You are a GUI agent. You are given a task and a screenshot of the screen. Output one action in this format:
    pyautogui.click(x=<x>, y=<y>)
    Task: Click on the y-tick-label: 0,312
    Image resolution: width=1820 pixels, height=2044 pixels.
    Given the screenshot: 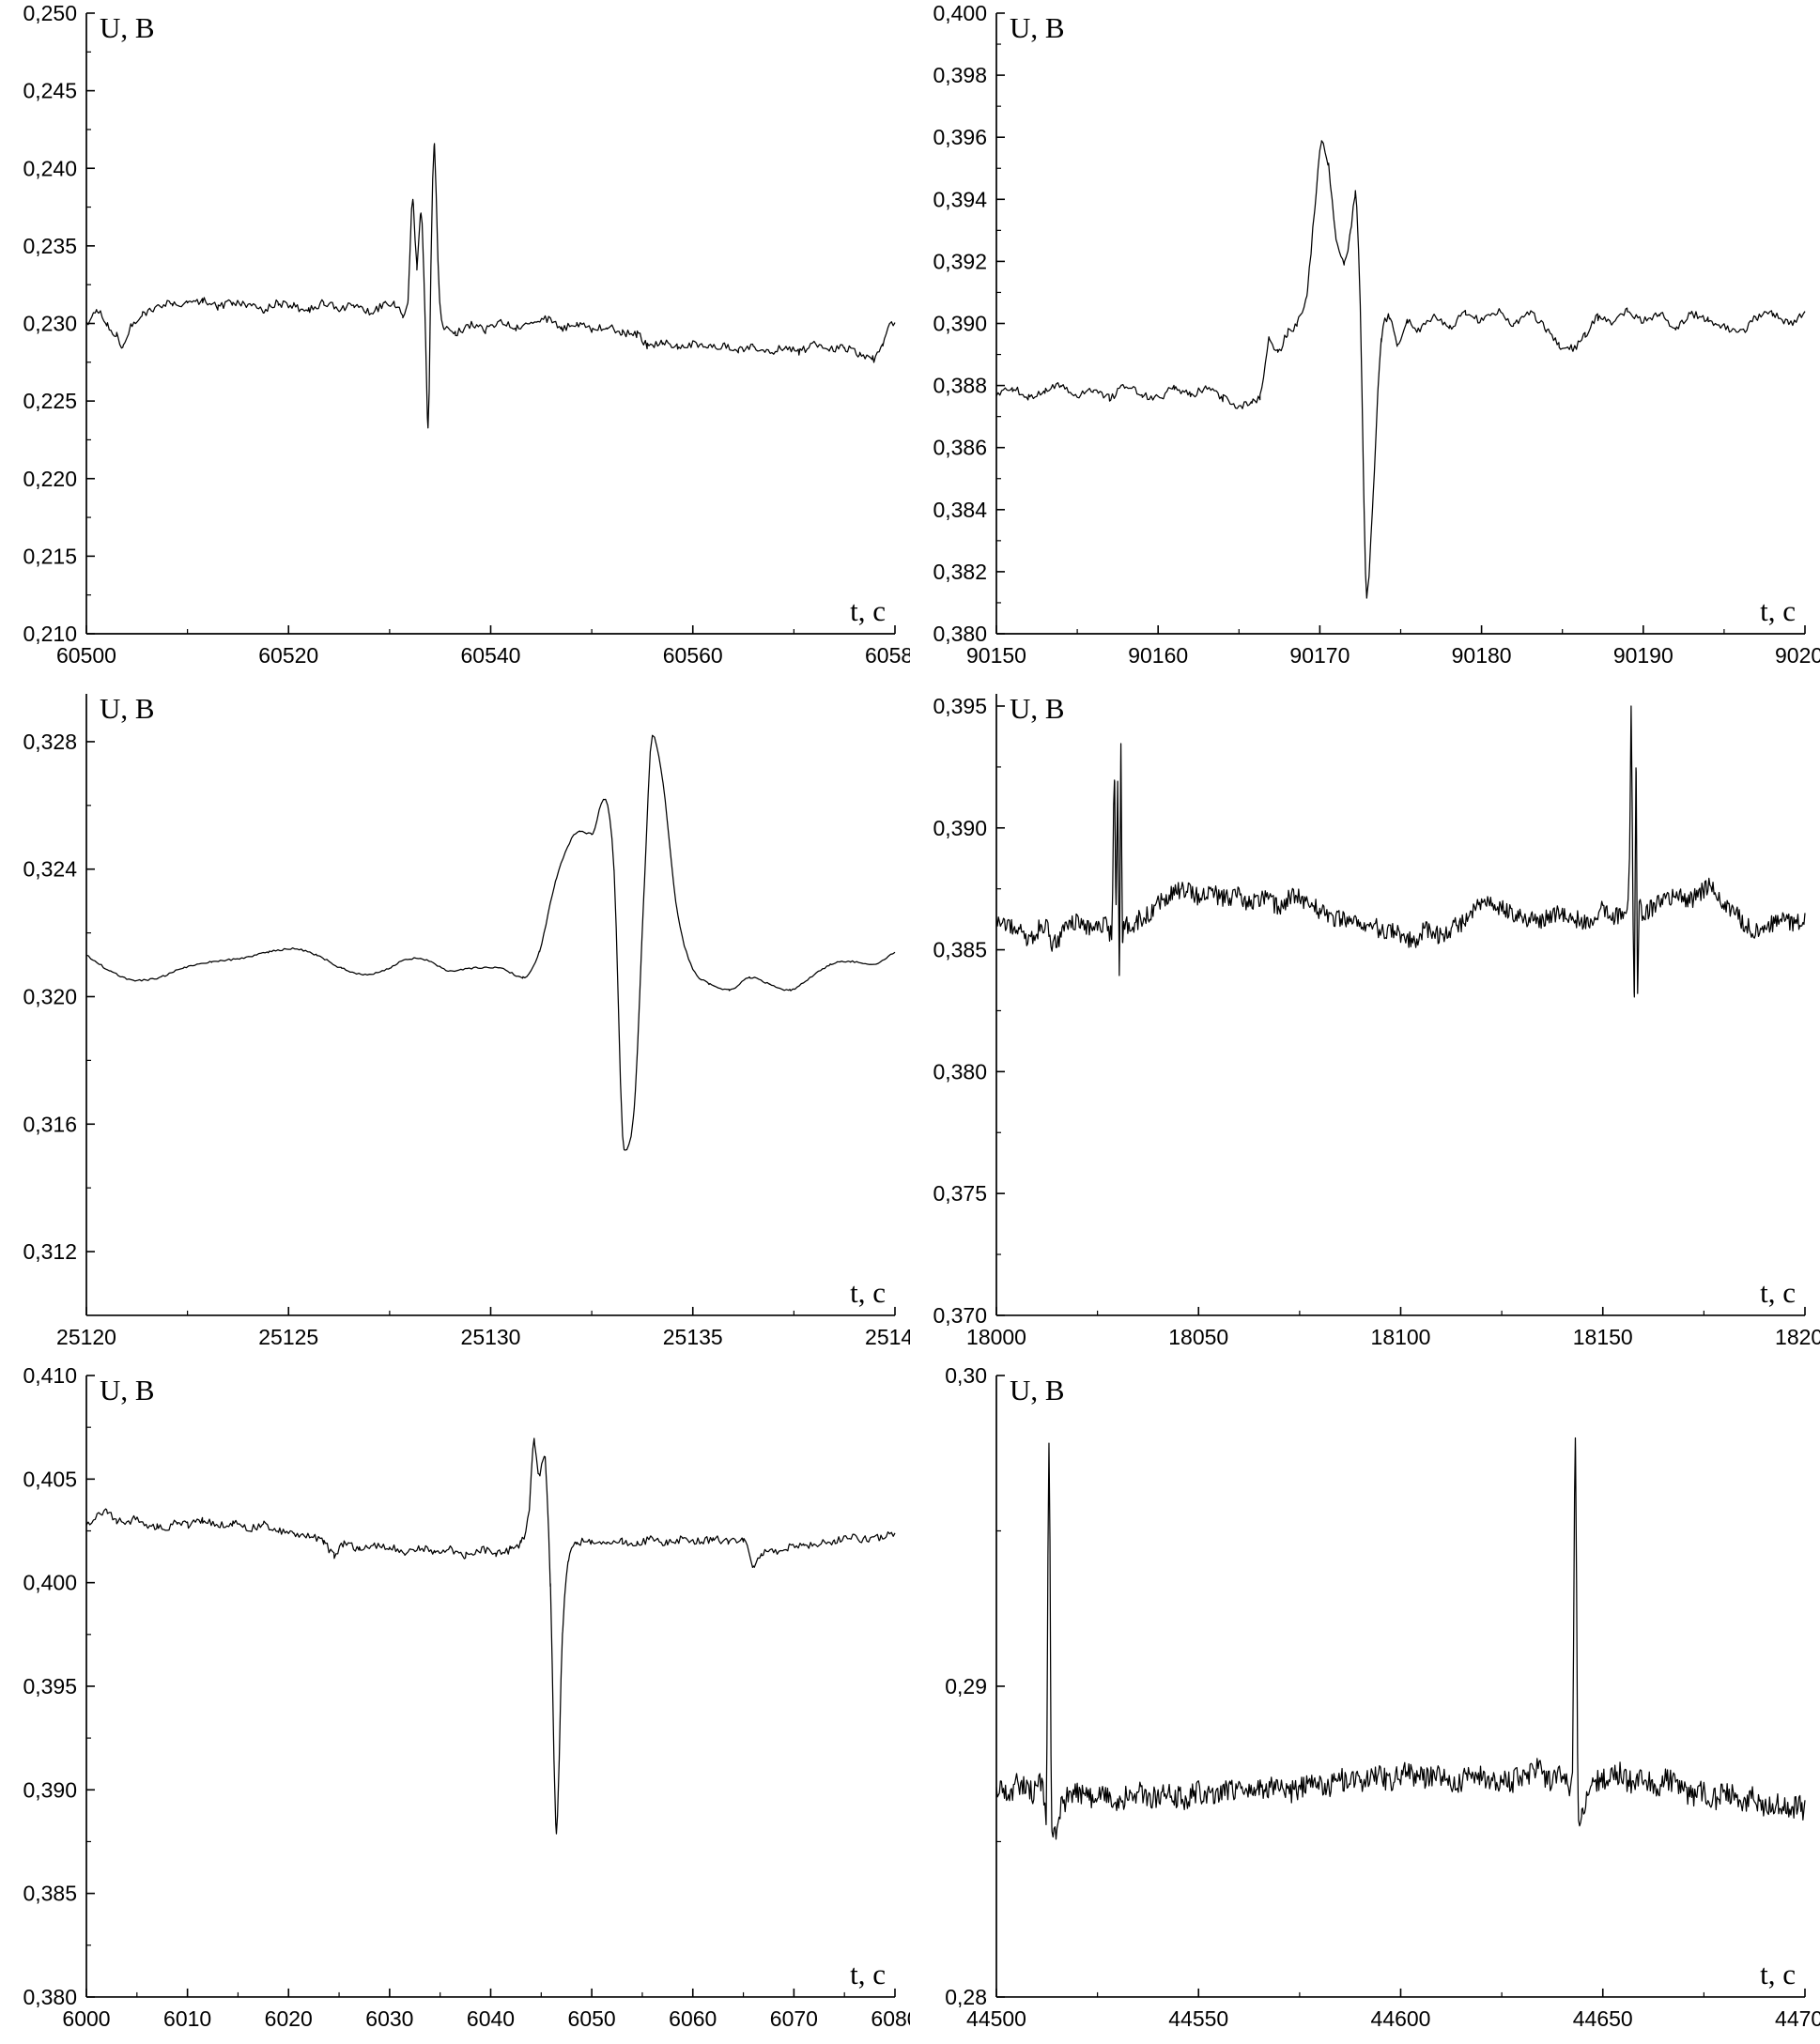 What is the action you would take?
    pyautogui.click(x=50, y=1251)
    